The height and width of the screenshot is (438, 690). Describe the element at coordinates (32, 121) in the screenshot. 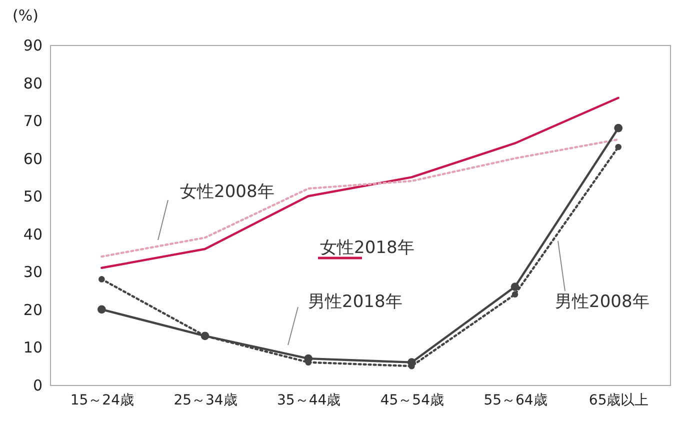

I see `y-tick-label: 70` at that location.